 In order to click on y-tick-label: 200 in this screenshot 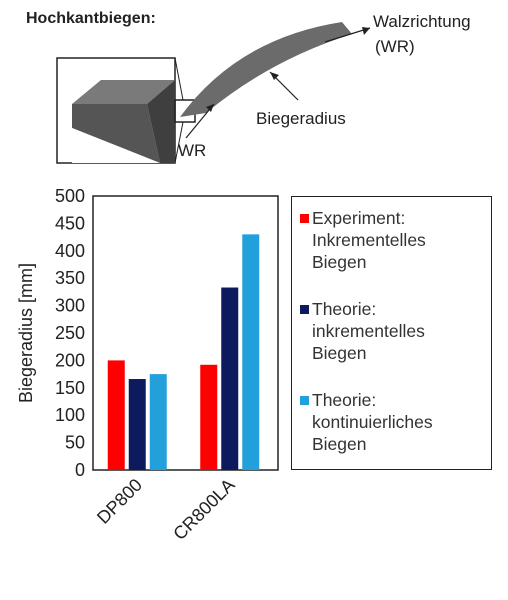, I will do `click(70, 360)`.